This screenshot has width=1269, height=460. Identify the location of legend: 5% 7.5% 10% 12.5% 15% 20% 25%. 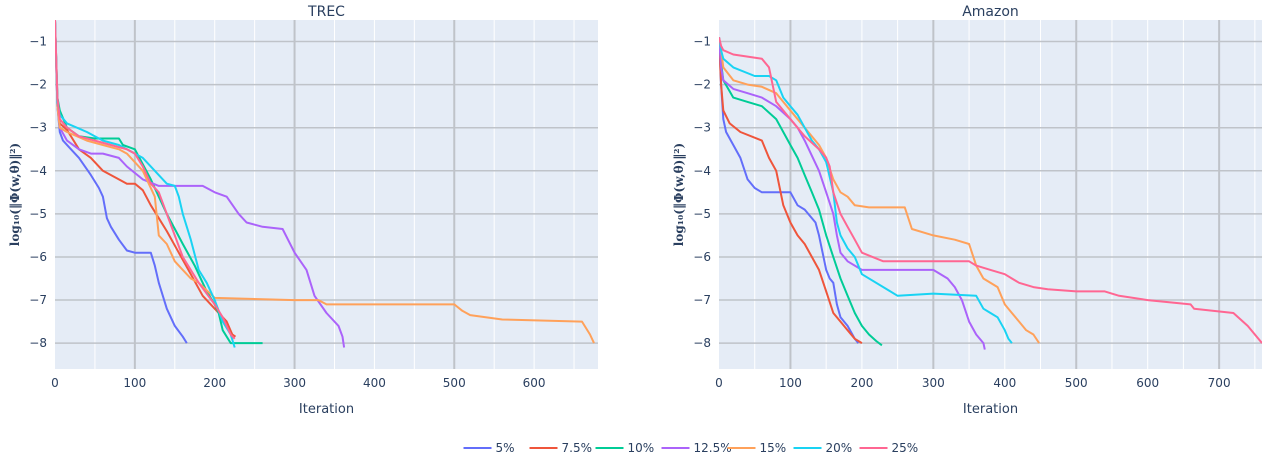
(691, 448).